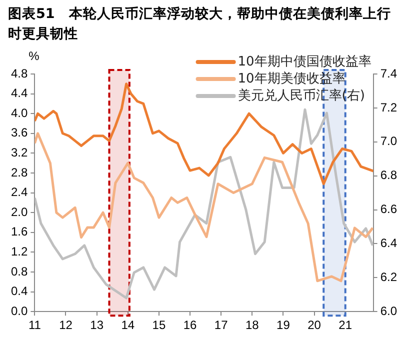 The height and width of the screenshot is (344, 408). I want to click on y2-tick-label: 6.6, so click(389, 209).